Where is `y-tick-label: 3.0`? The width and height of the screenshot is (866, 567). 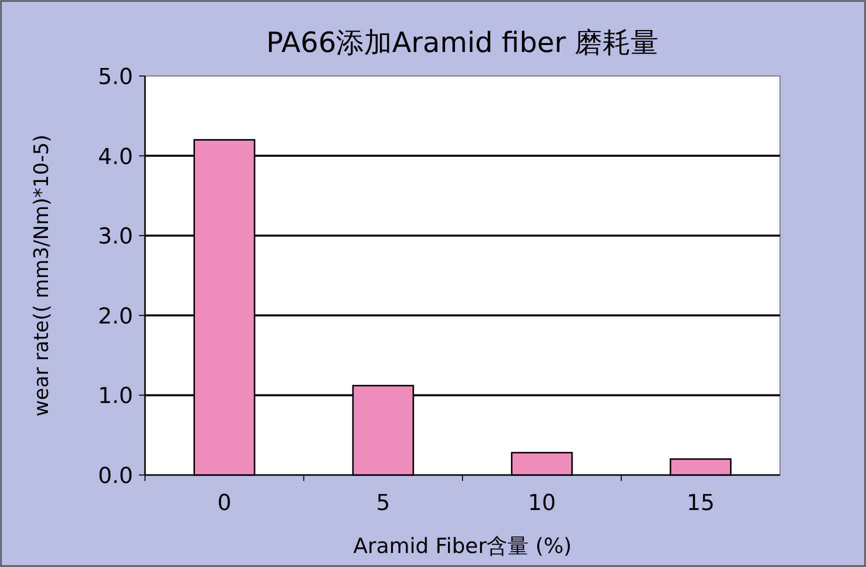
y-tick-label: 3.0 is located at coordinates (115, 237).